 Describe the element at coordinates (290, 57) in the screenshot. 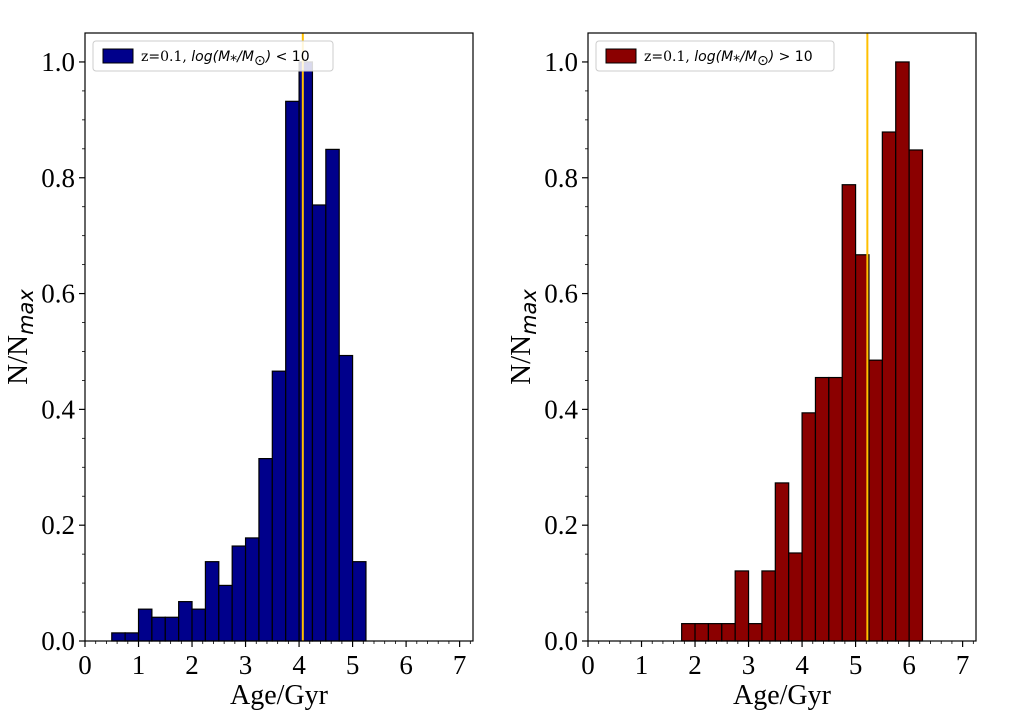

I see `legend-comparison: < 10` at that location.